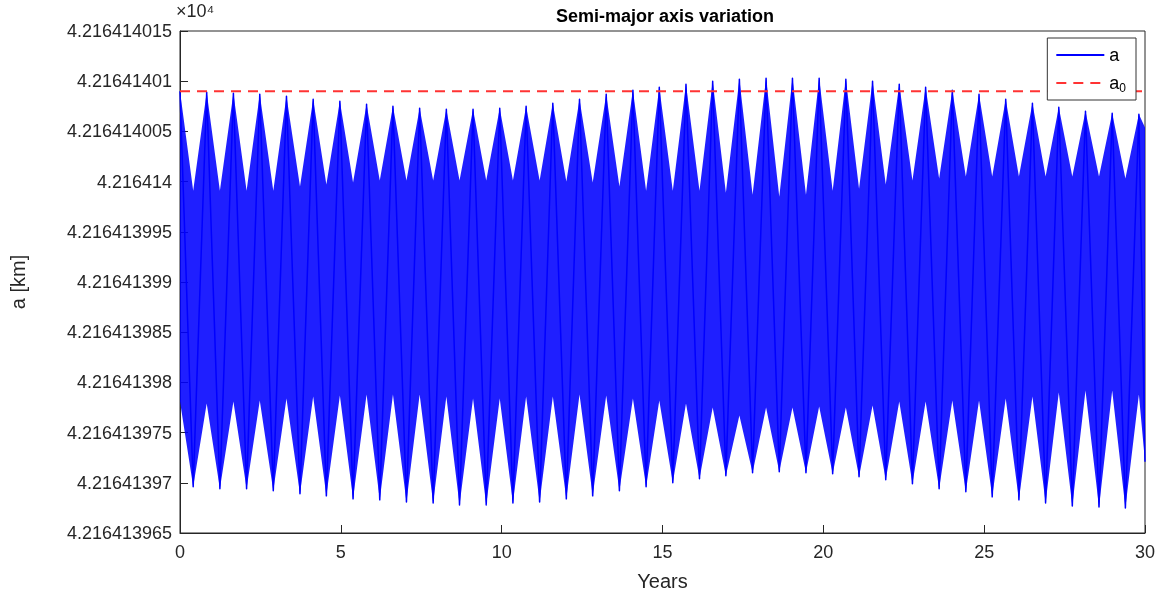 The width and height of the screenshot is (1166, 601). What do you see at coordinates (662, 552) in the screenshot?
I see `x-tick-label: 15` at bounding box center [662, 552].